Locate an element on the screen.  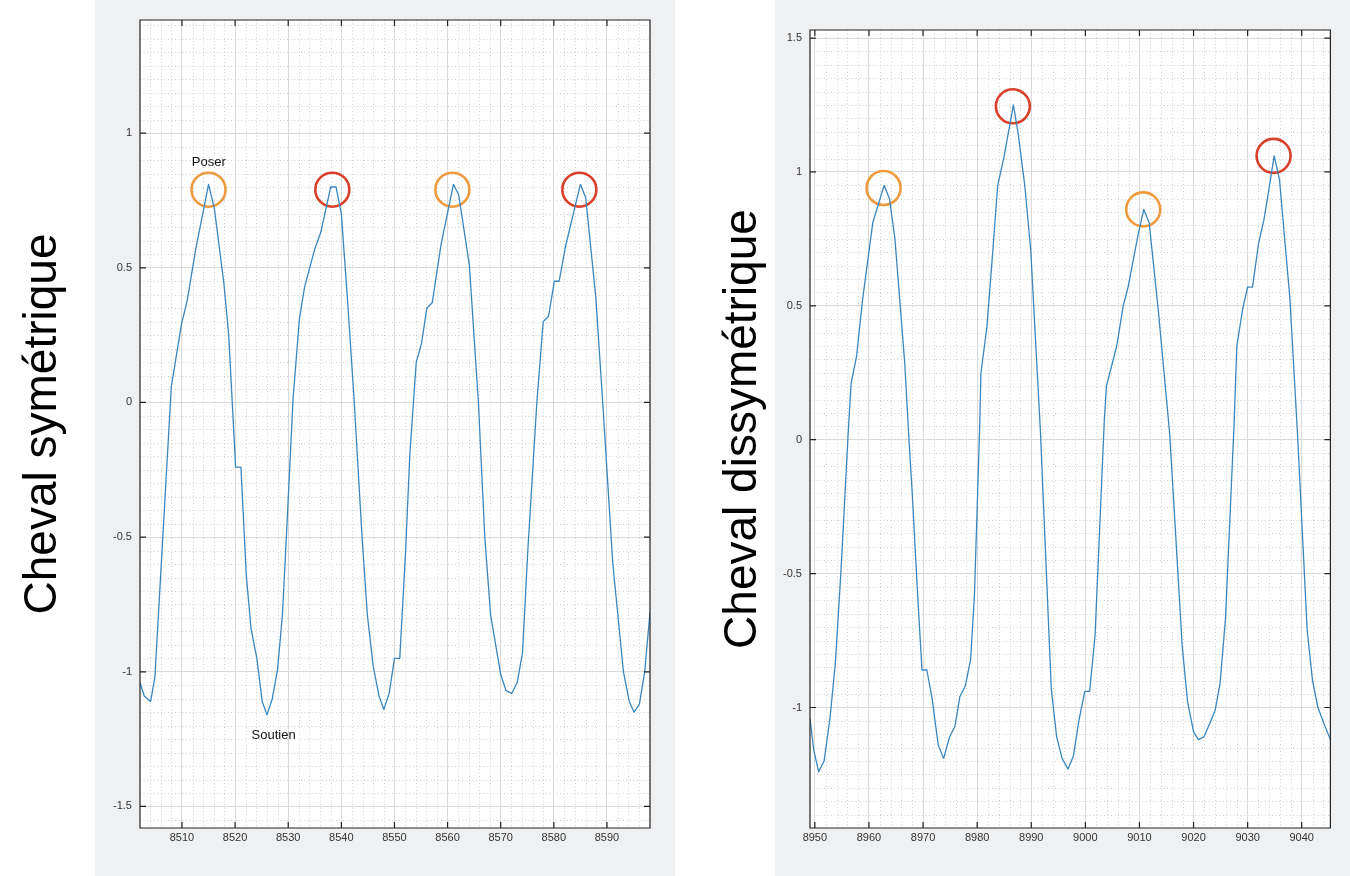
annotation: Poser is located at coordinates (209, 161).